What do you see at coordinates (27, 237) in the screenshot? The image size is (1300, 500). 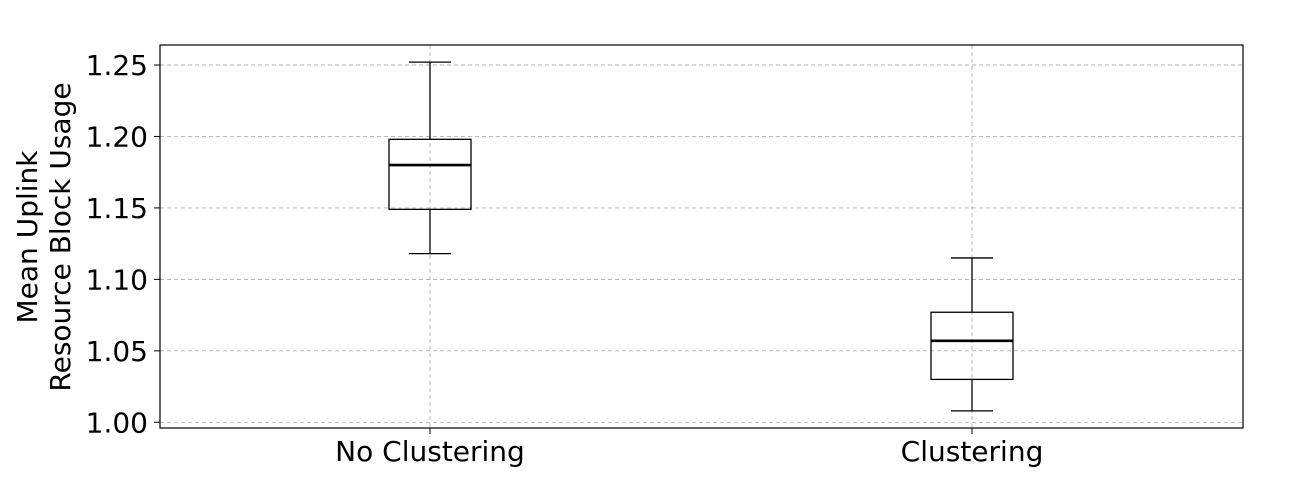 I see `y-axis-title-line-1: Mean Uplink` at bounding box center [27, 237].